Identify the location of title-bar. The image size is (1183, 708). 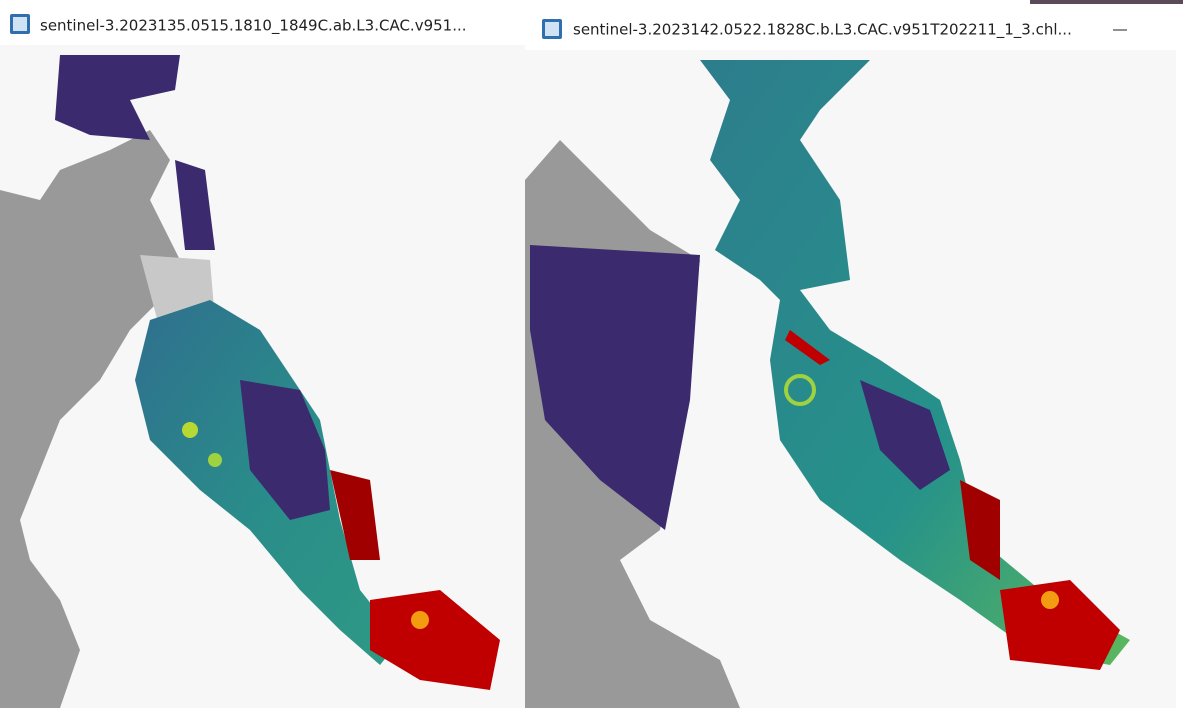
(263, 24).